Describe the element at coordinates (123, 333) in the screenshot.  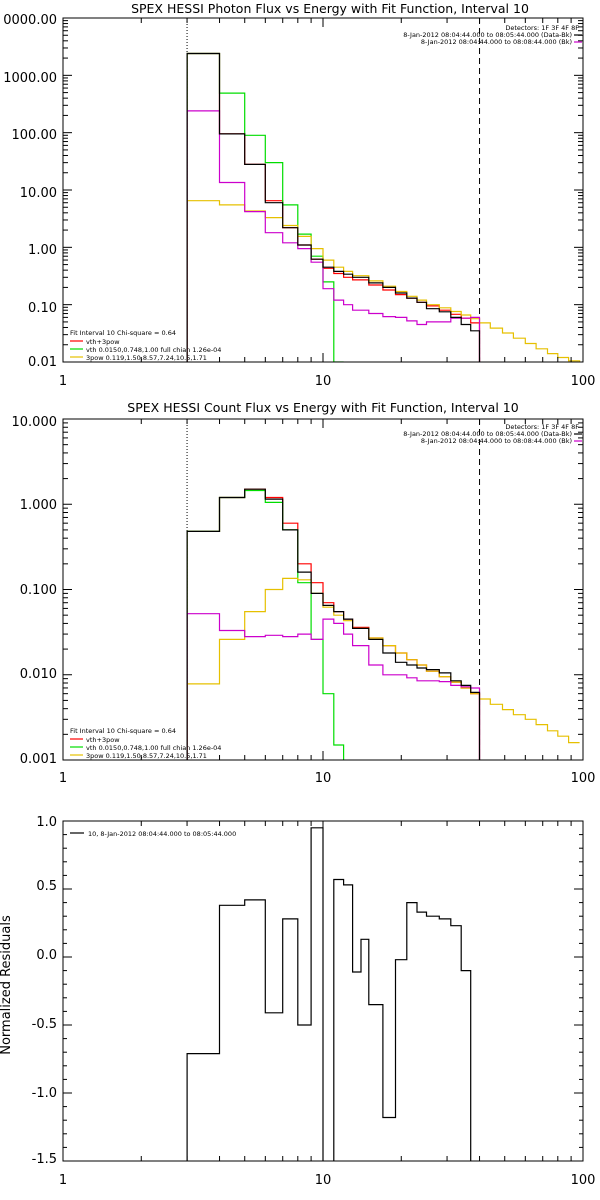
I see `photon-legend-head: Fit Interval 10 Chi-square = 0.64` at that location.